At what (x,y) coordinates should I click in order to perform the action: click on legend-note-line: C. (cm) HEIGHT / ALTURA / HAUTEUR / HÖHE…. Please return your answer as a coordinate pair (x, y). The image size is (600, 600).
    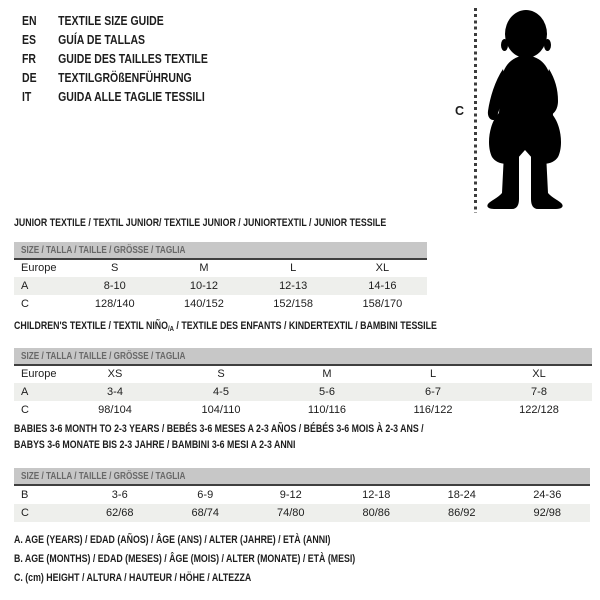
    Looking at the image, I should click on (133, 578).